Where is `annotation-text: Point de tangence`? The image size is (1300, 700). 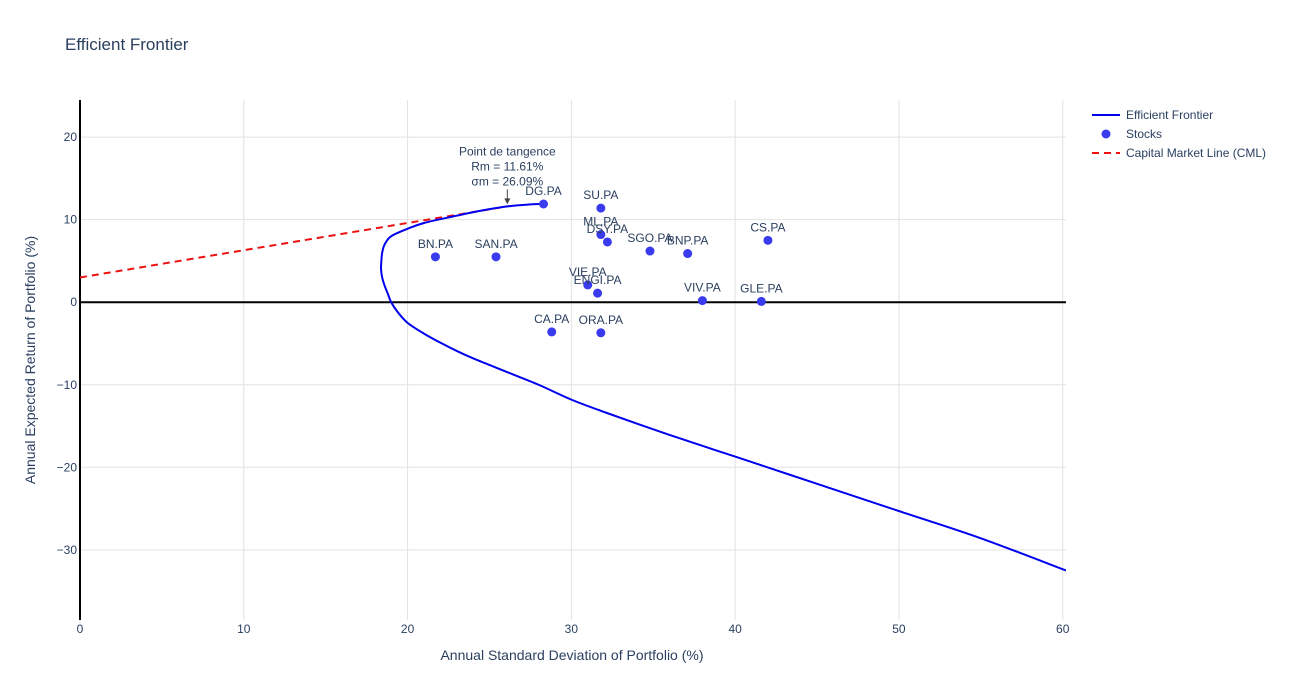 annotation-text: Point de tangence is located at coordinates (507, 151).